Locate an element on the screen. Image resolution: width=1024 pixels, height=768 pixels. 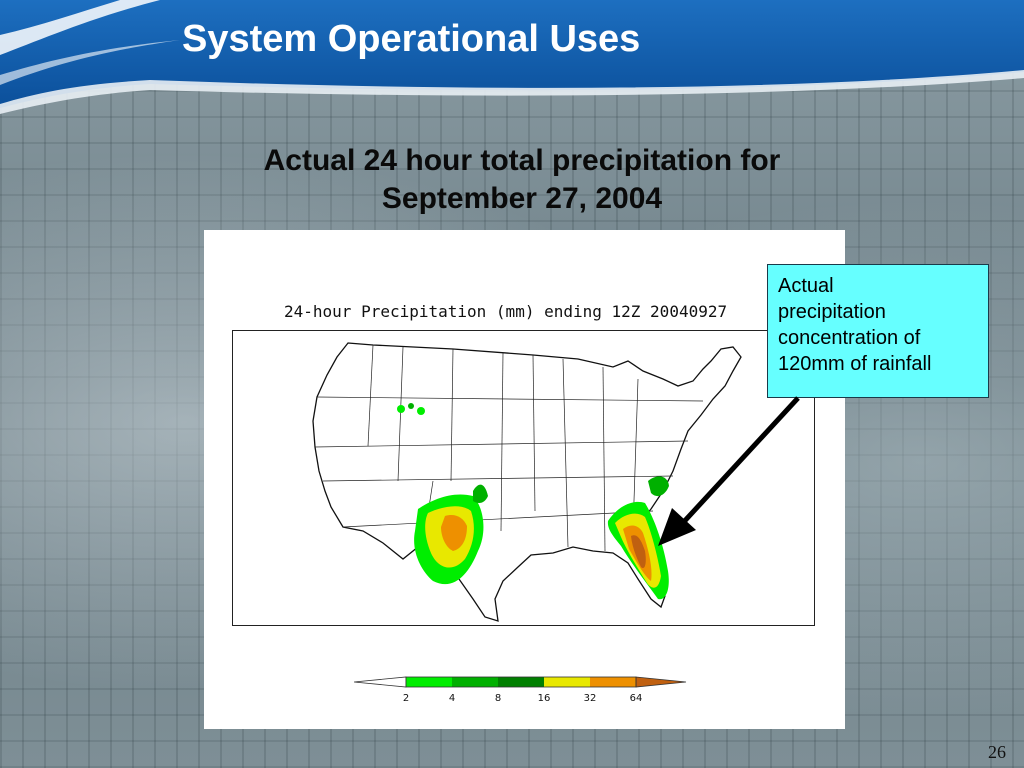
header-banner is located at coordinates (512, 57).